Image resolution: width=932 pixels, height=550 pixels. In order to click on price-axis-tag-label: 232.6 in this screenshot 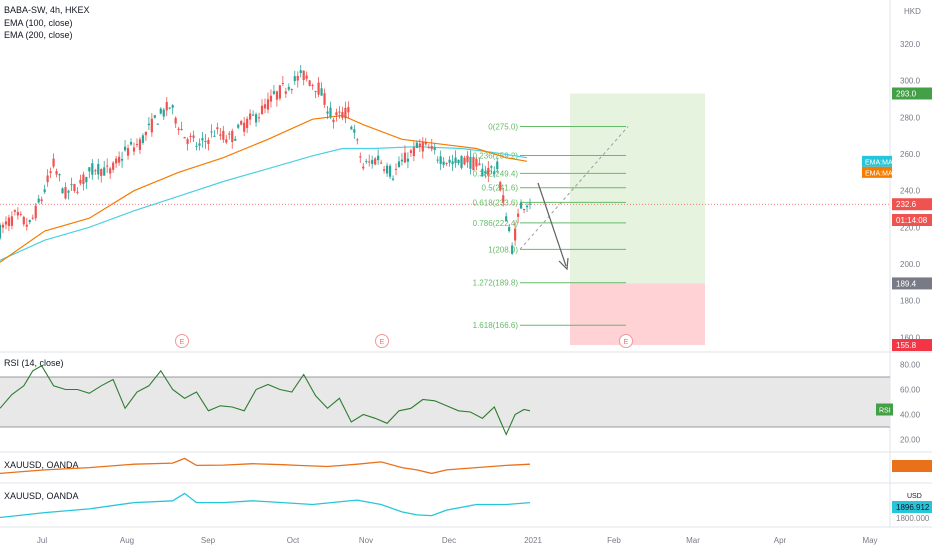, I will do `click(906, 204)`.